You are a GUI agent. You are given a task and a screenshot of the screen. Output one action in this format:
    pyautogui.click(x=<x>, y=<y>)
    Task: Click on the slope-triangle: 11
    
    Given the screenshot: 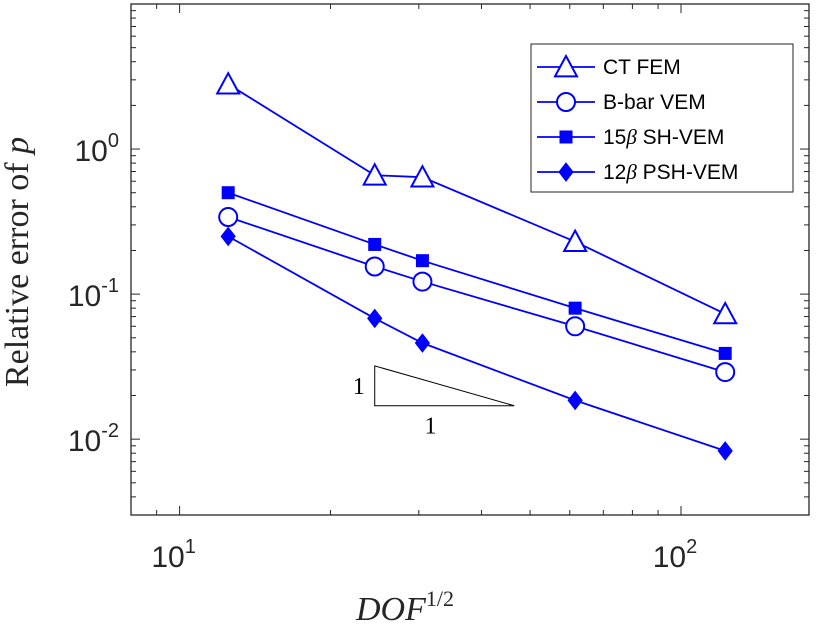 What is the action you would take?
    pyautogui.click(x=434, y=402)
    